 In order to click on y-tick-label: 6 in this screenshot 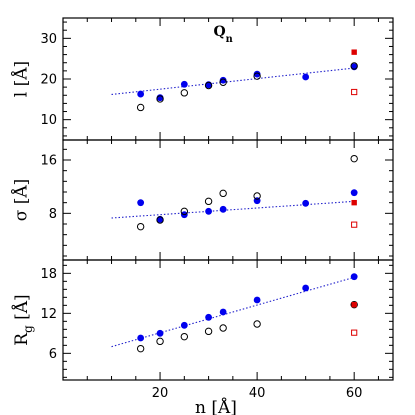, I will do `click(53, 354)`.